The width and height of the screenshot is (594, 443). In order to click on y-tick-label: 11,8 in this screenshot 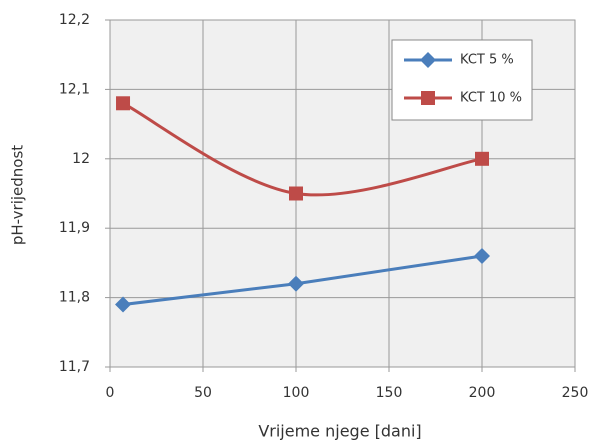, I will do `click(74, 298)`.